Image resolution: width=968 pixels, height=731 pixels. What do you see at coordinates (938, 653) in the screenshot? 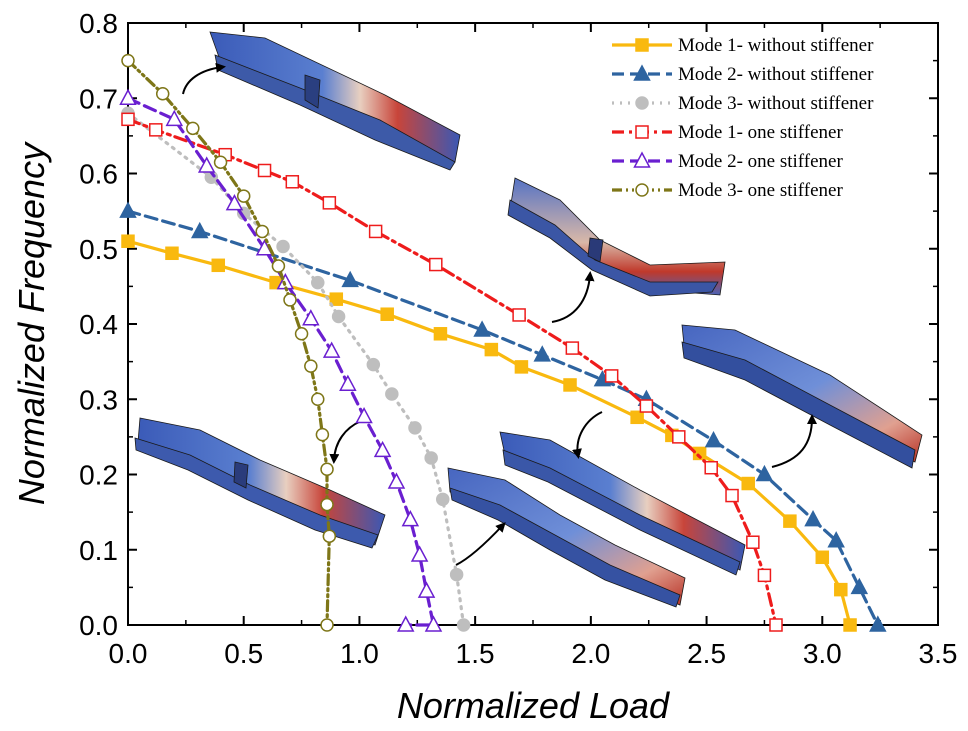
I see `x-tick-label: 3.5` at bounding box center [938, 653].